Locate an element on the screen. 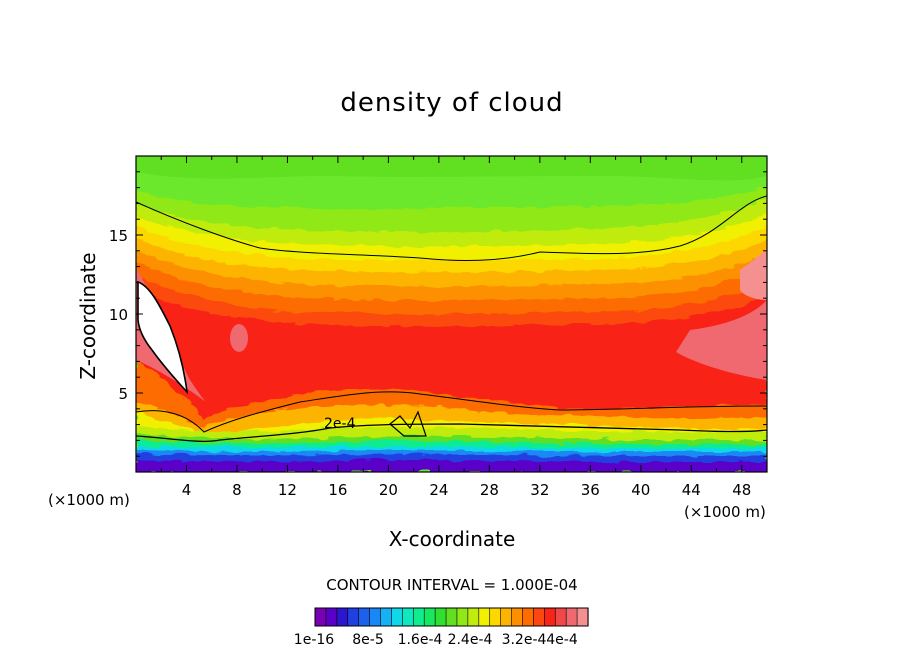 The image size is (904, 654). y-tick-label: 5 is located at coordinates (123, 394).